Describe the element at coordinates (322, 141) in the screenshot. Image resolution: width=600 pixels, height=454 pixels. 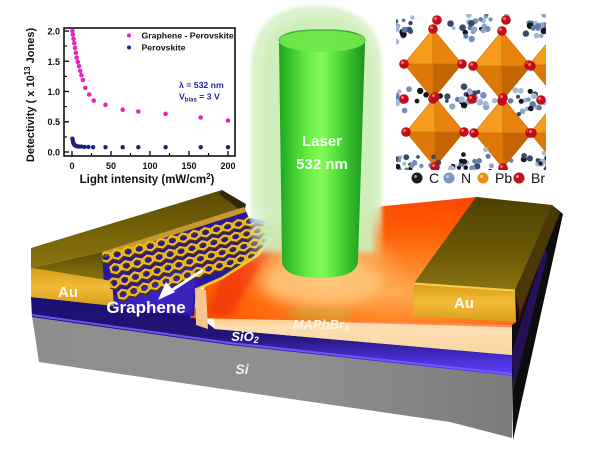
I see `svg-text: Laser` at that location.